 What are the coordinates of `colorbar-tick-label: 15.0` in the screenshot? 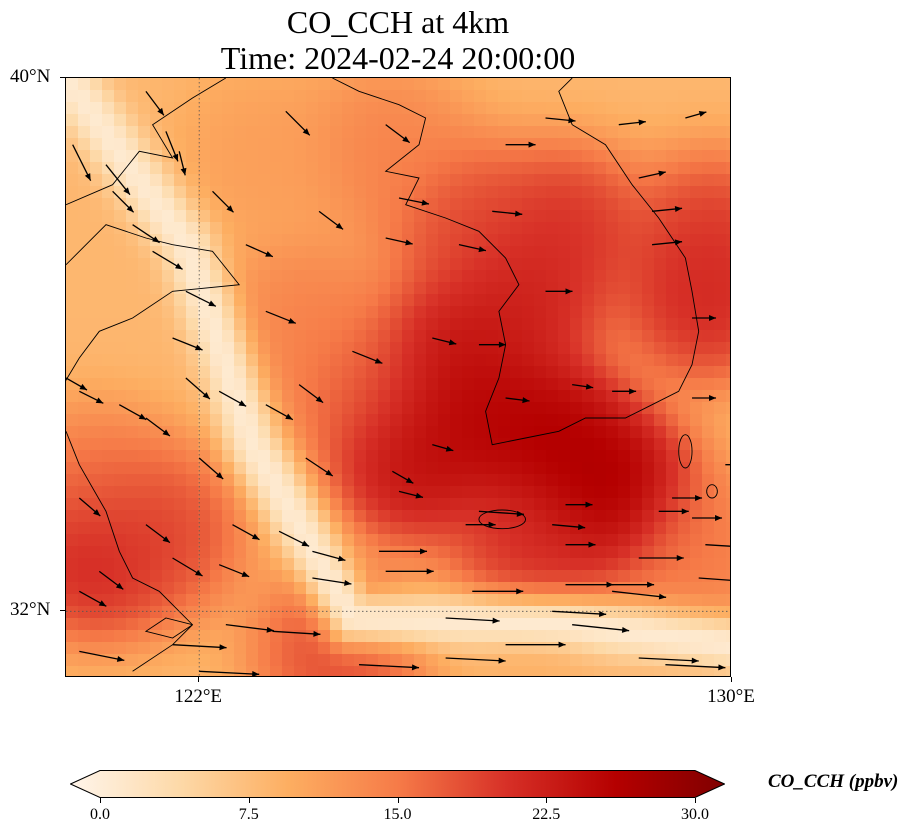 It's located at (397, 814).